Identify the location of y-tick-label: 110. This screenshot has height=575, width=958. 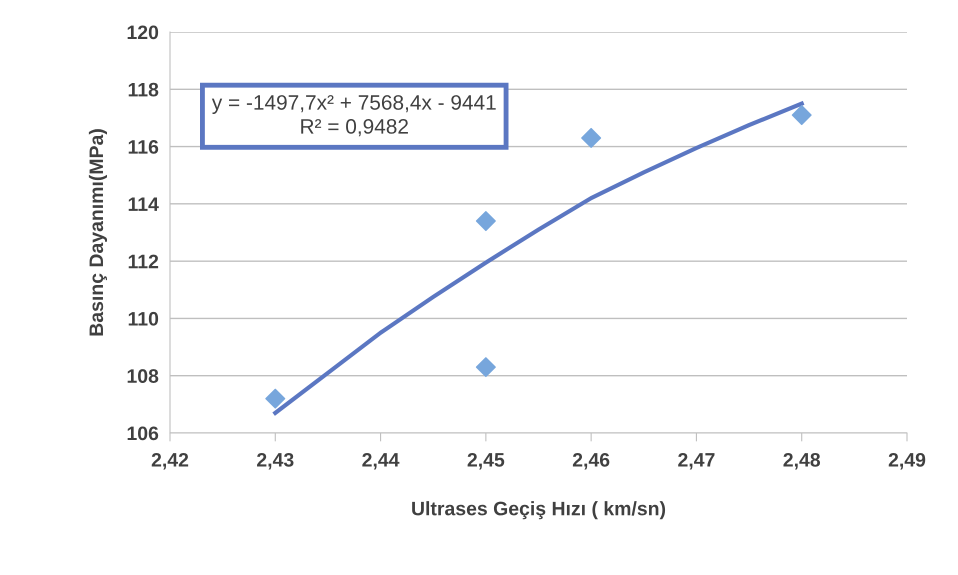
(143, 319).